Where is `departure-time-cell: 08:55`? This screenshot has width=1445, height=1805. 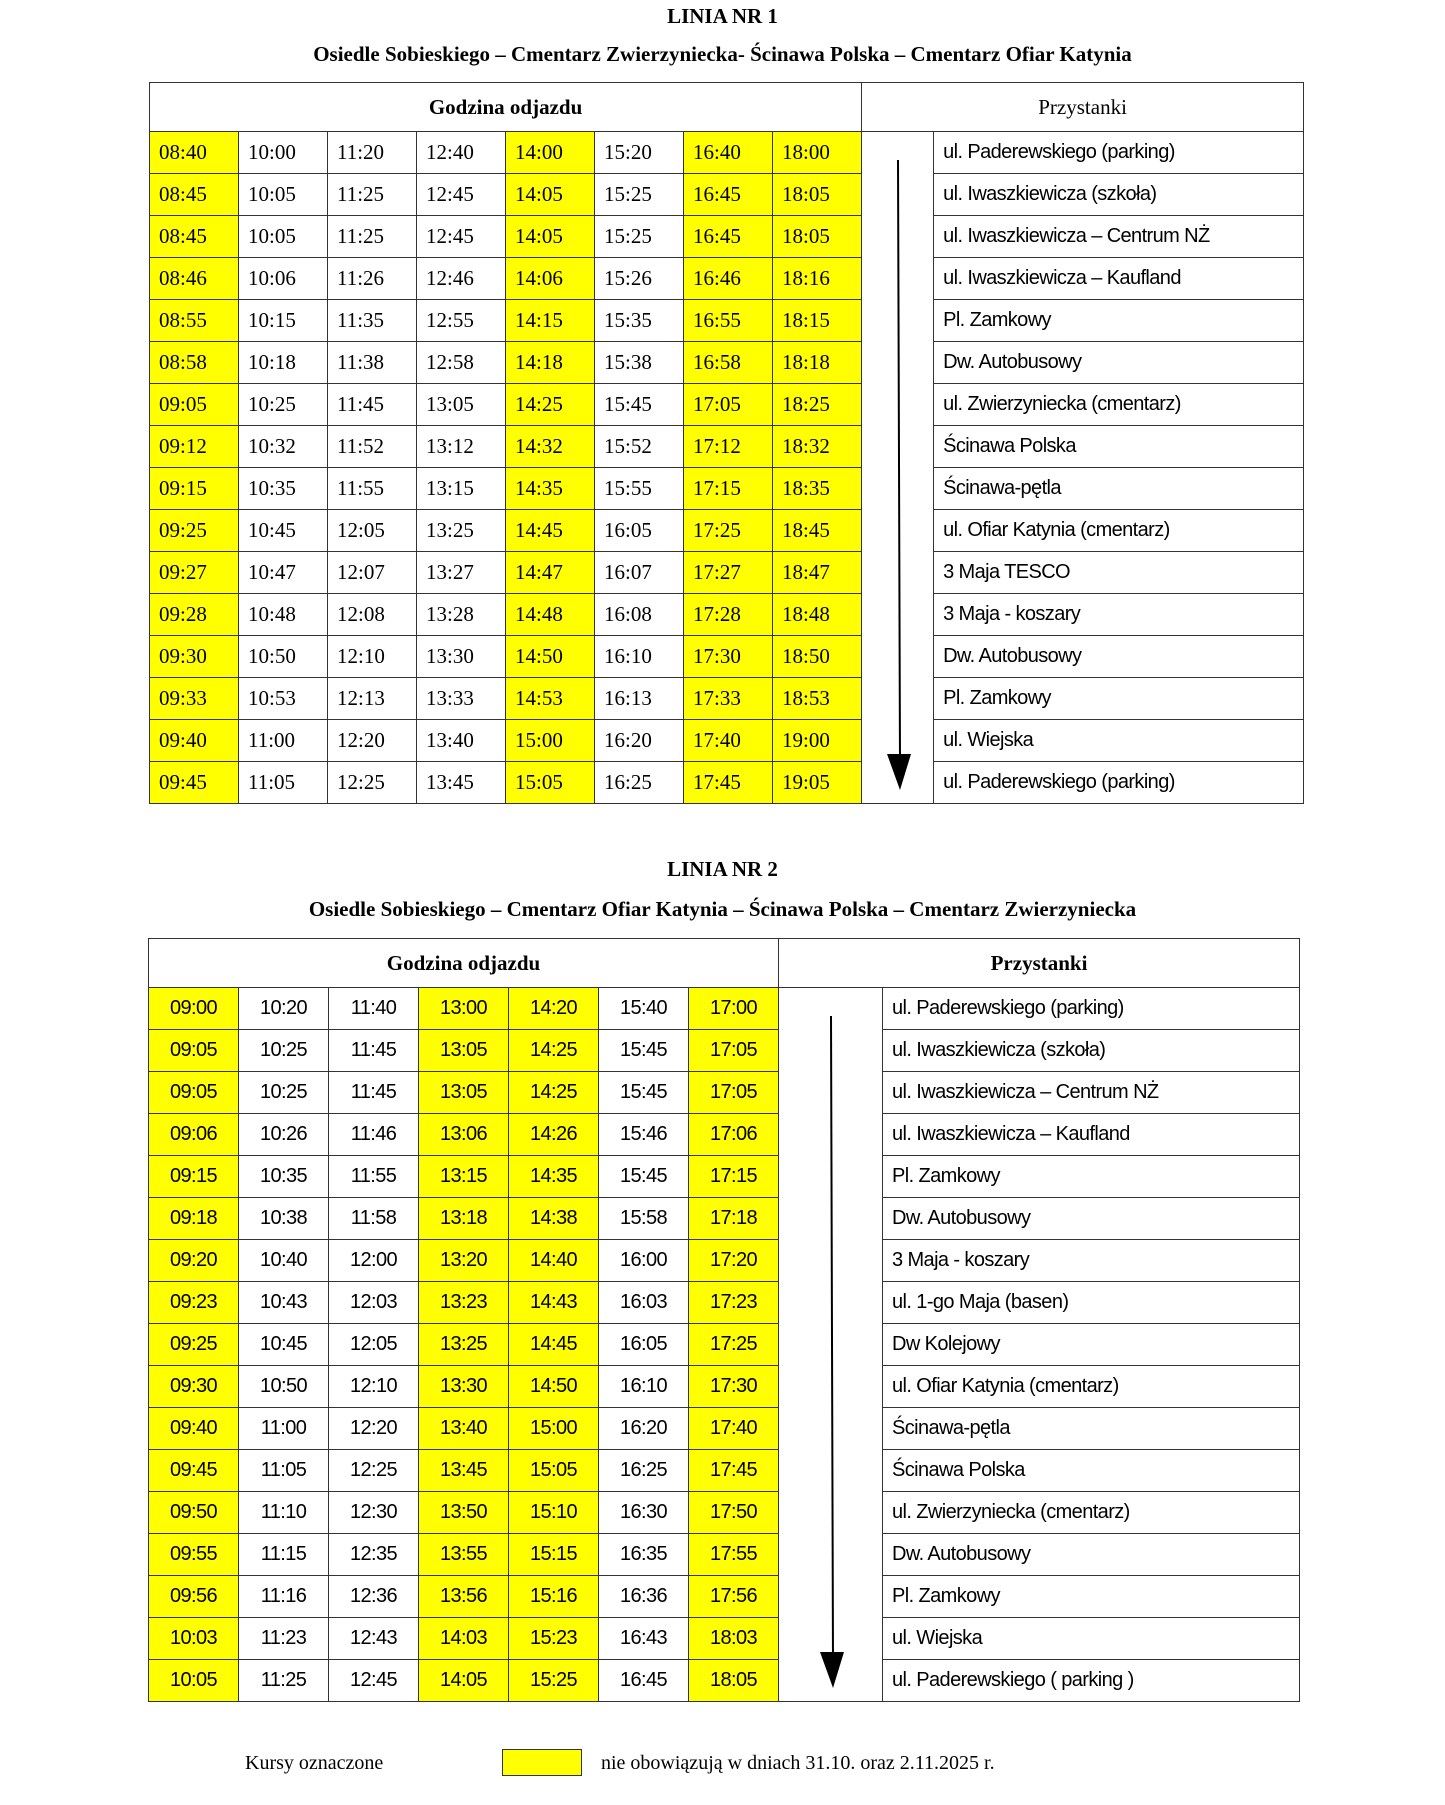 departure-time-cell: 08:55 is located at coordinates (194, 320).